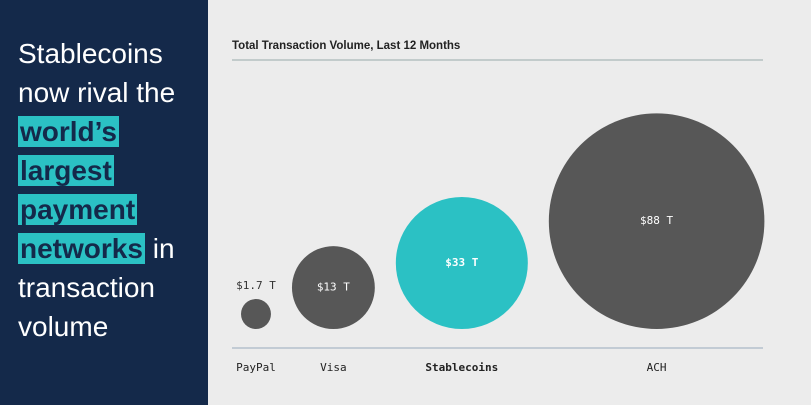  I want to click on headline-text: now rival the, so click(97, 92).